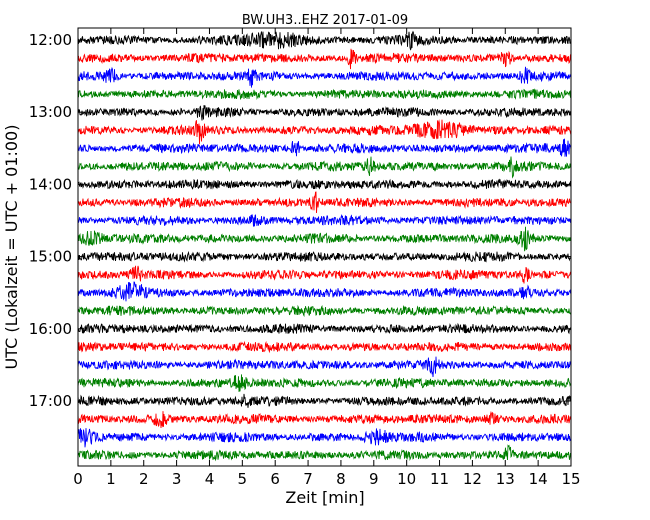  I want to click on y-tick-label: 13:00, so click(50, 112).